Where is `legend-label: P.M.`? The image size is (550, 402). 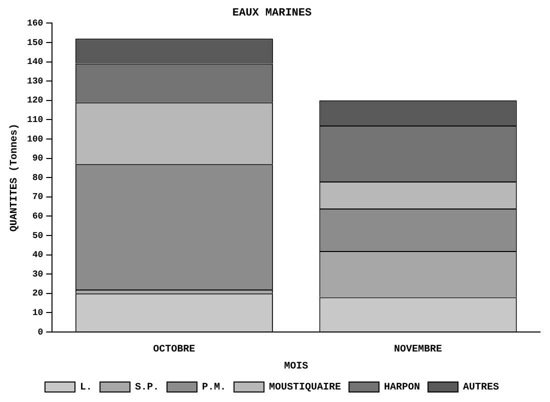
legend-label: P.M. is located at coordinates (214, 388).